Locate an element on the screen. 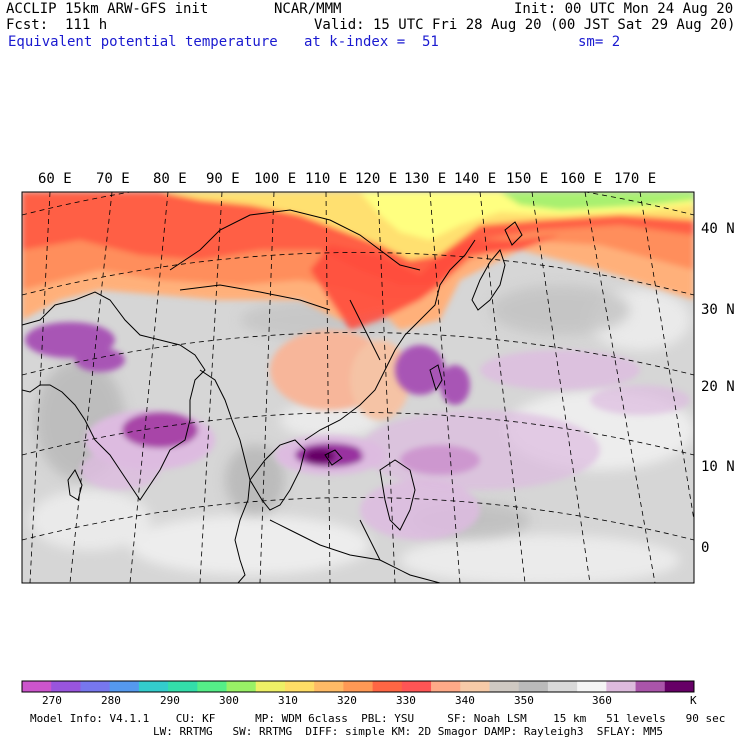 Image resolution: width=740 pixels, height=740 pixels. field-name: Equivalent potential temperature is located at coordinates (143, 42).